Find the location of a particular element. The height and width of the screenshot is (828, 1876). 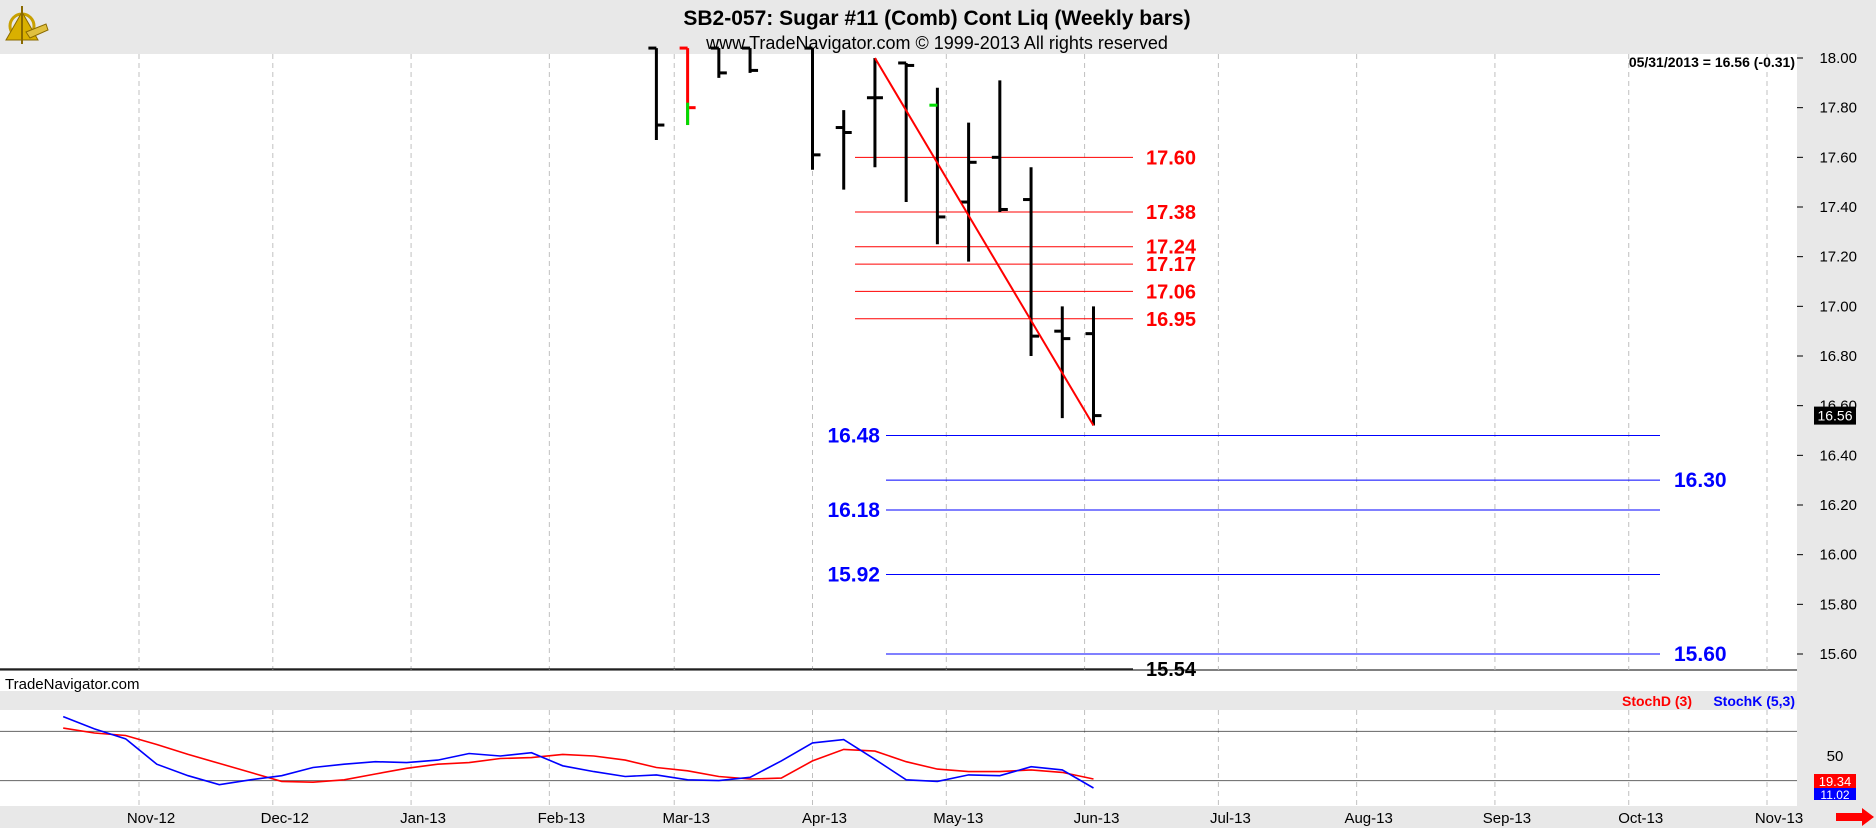

stoch-panel-bg is located at coordinates (898, 758).